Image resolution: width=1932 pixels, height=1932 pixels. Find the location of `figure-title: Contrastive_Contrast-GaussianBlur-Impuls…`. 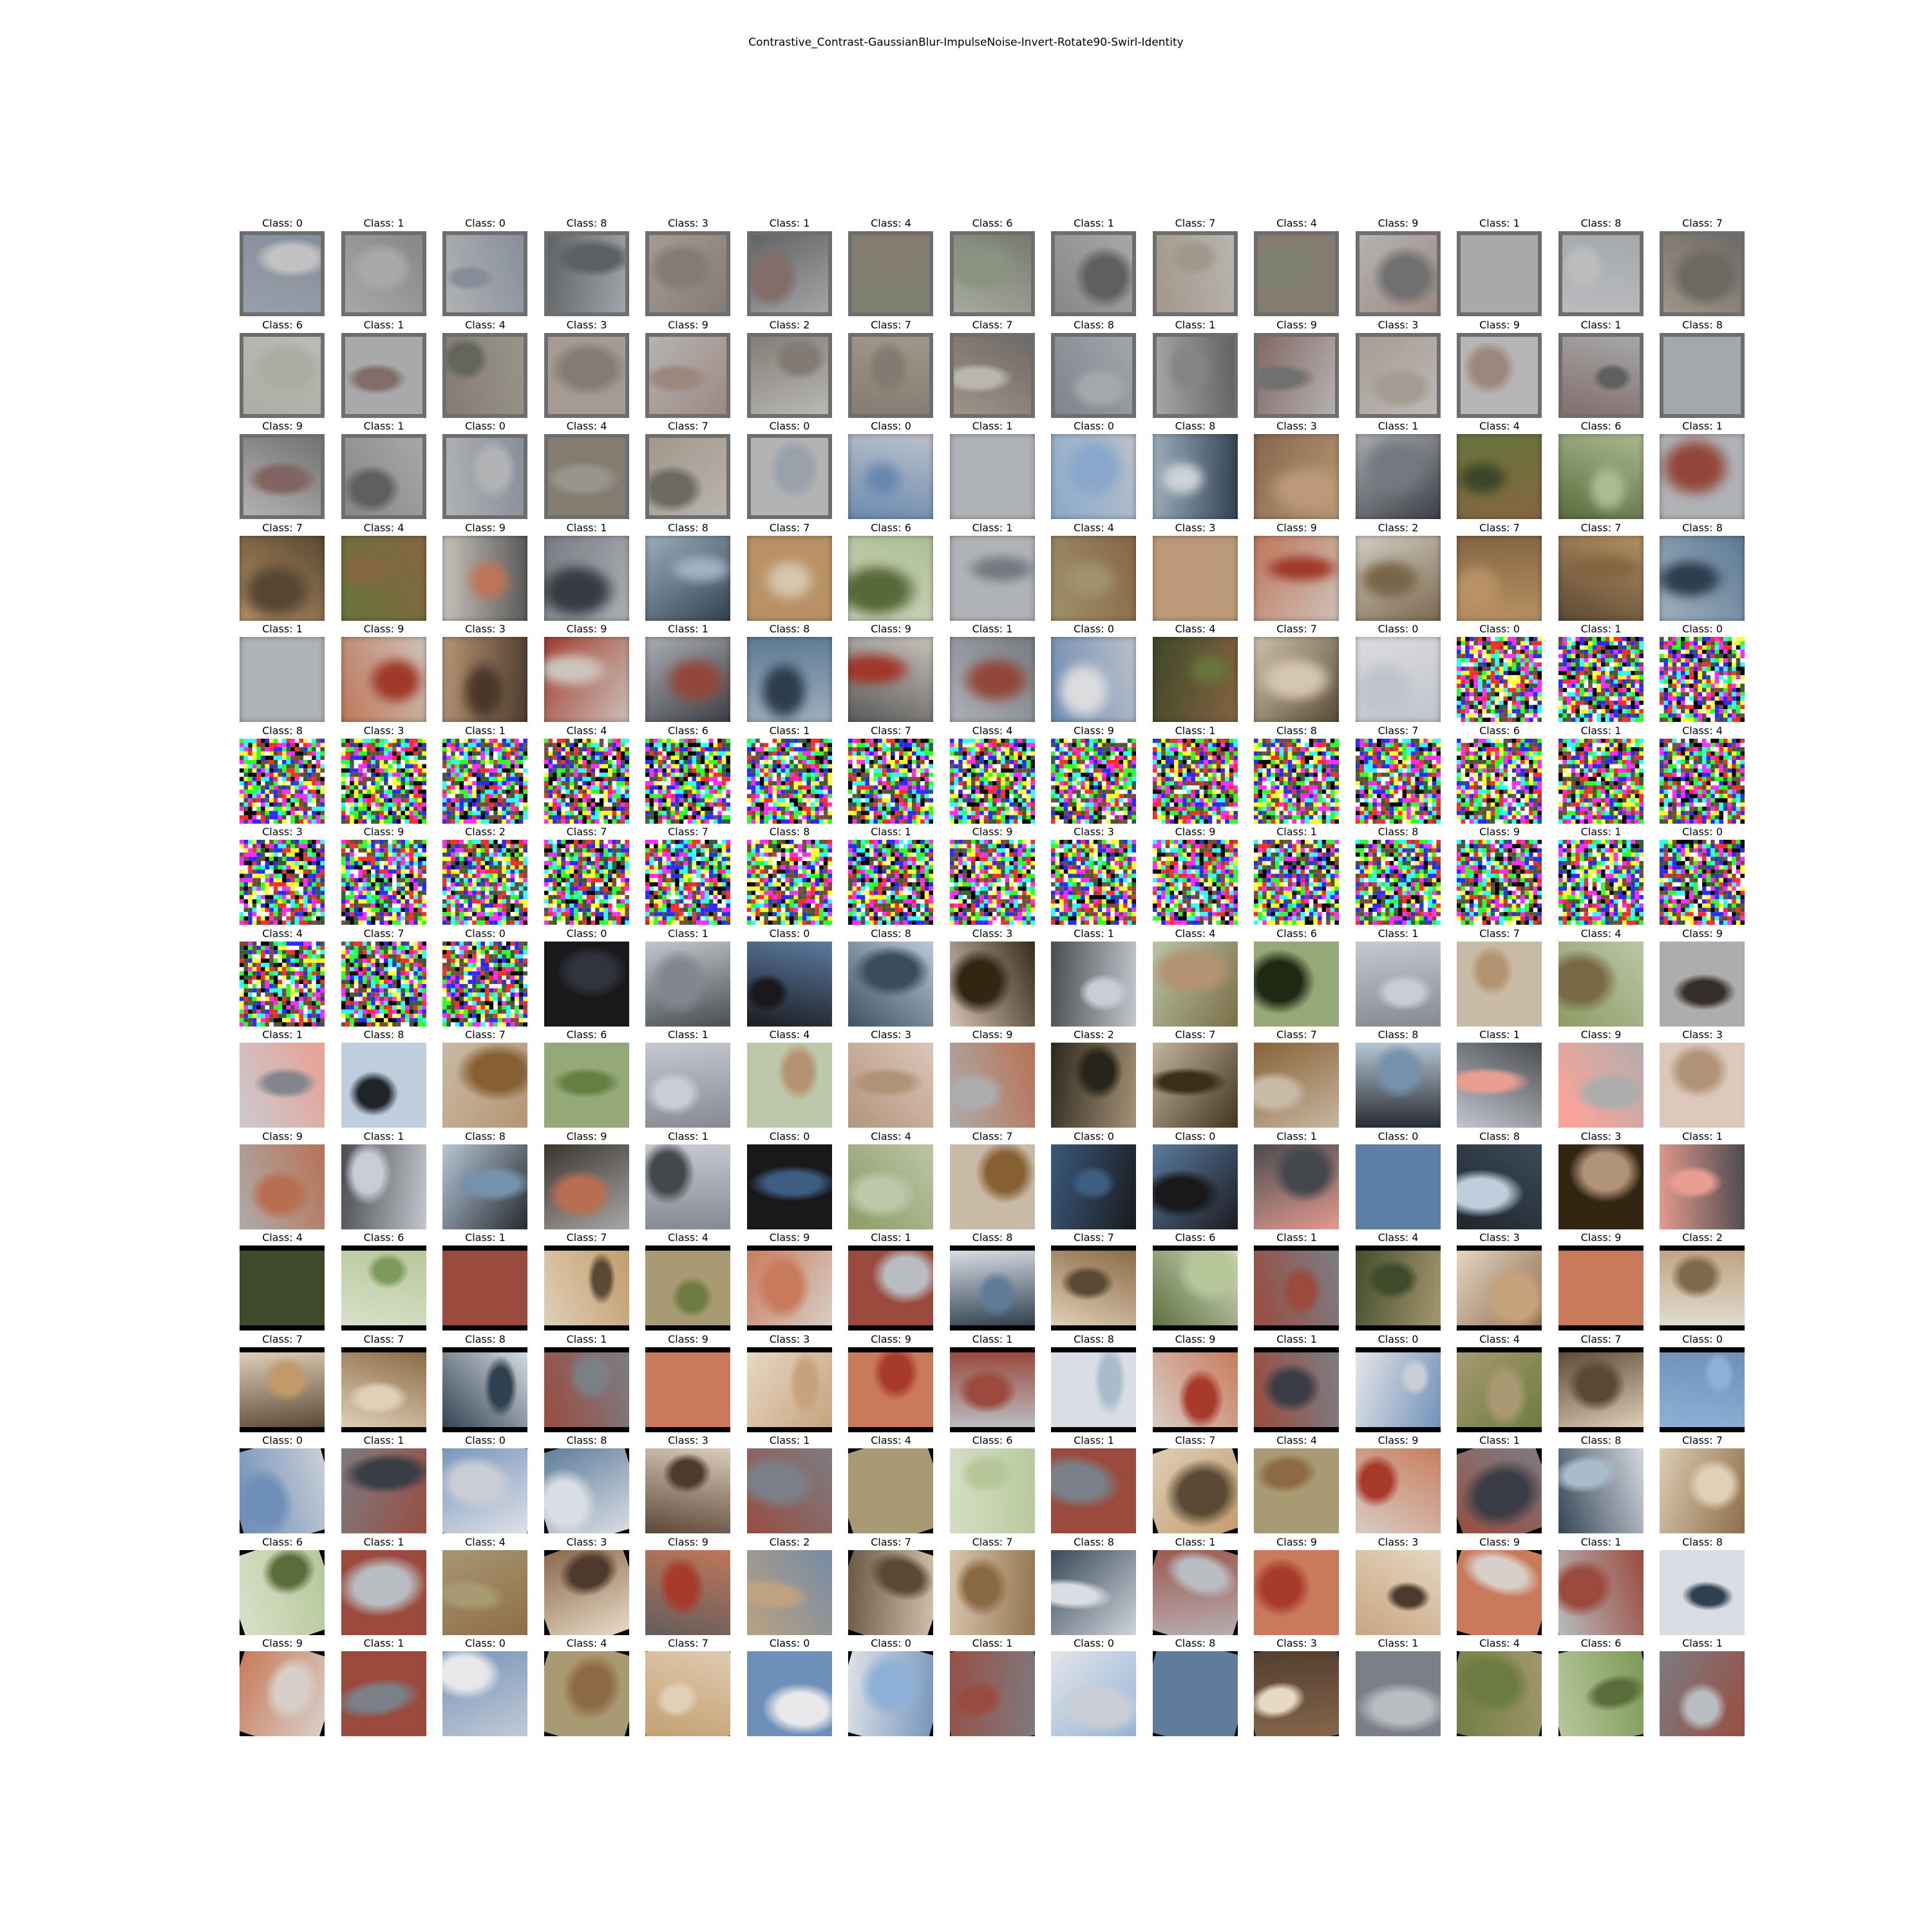

figure-title: Contrastive_Contrast-GaussianBlur-Impuls… is located at coordinates (966, 42).